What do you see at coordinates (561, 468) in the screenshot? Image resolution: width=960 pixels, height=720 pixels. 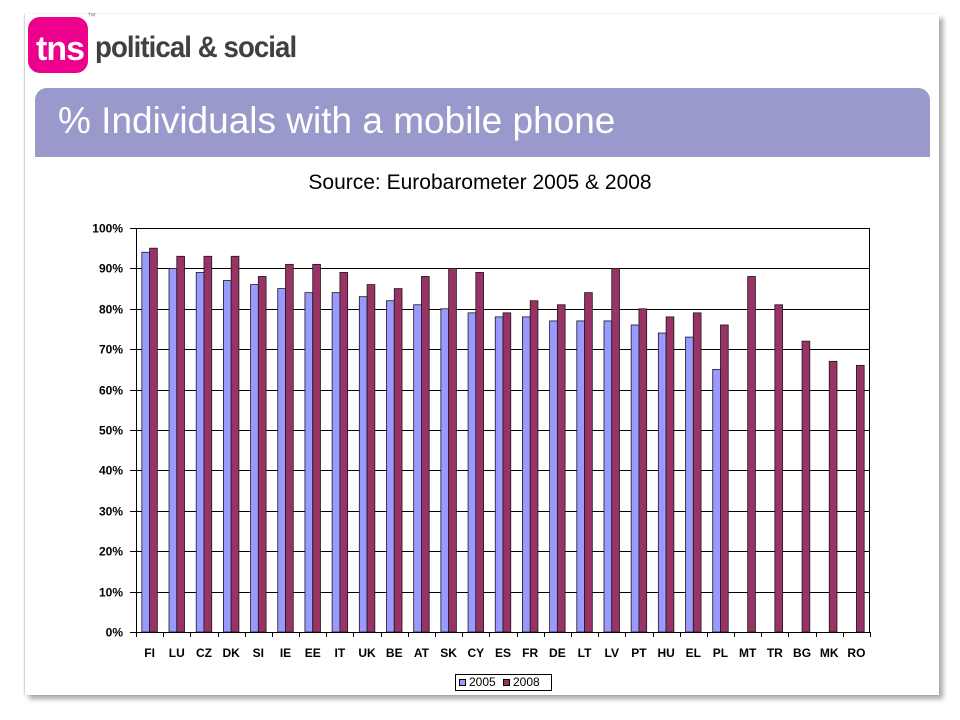 I see `bar-2008-de` at bounding box center [561, 468].